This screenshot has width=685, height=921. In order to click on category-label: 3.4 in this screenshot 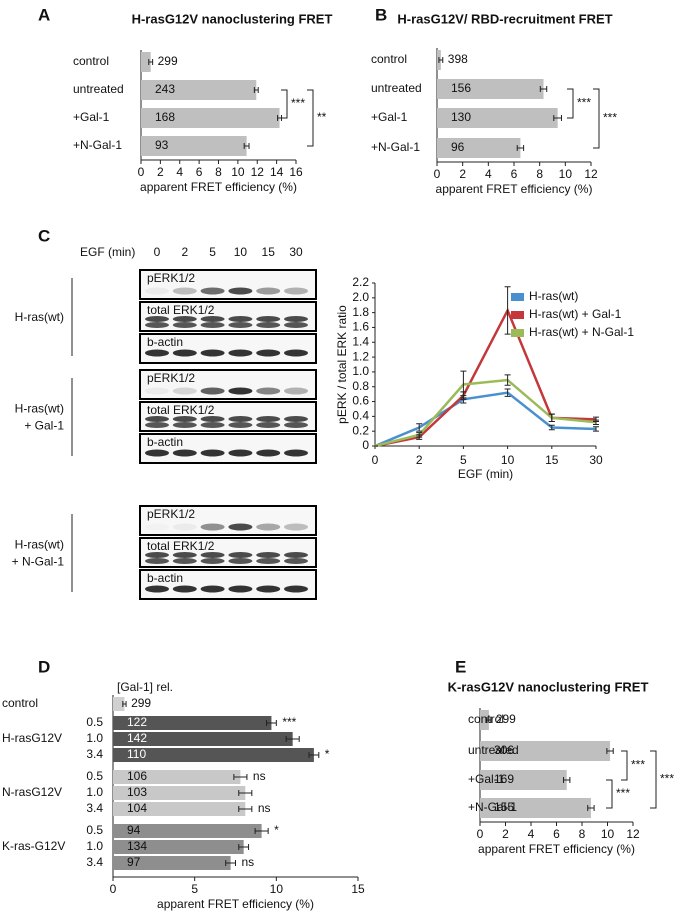, I will do `click(94, 808)`.